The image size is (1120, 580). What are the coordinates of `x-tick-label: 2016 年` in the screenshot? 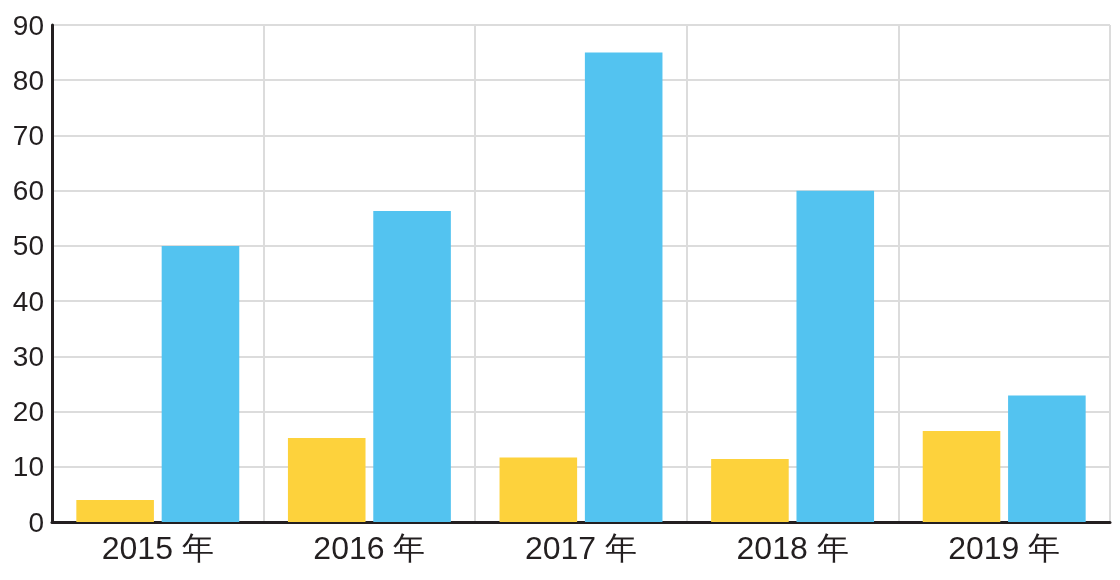 It's located at (369, 548).